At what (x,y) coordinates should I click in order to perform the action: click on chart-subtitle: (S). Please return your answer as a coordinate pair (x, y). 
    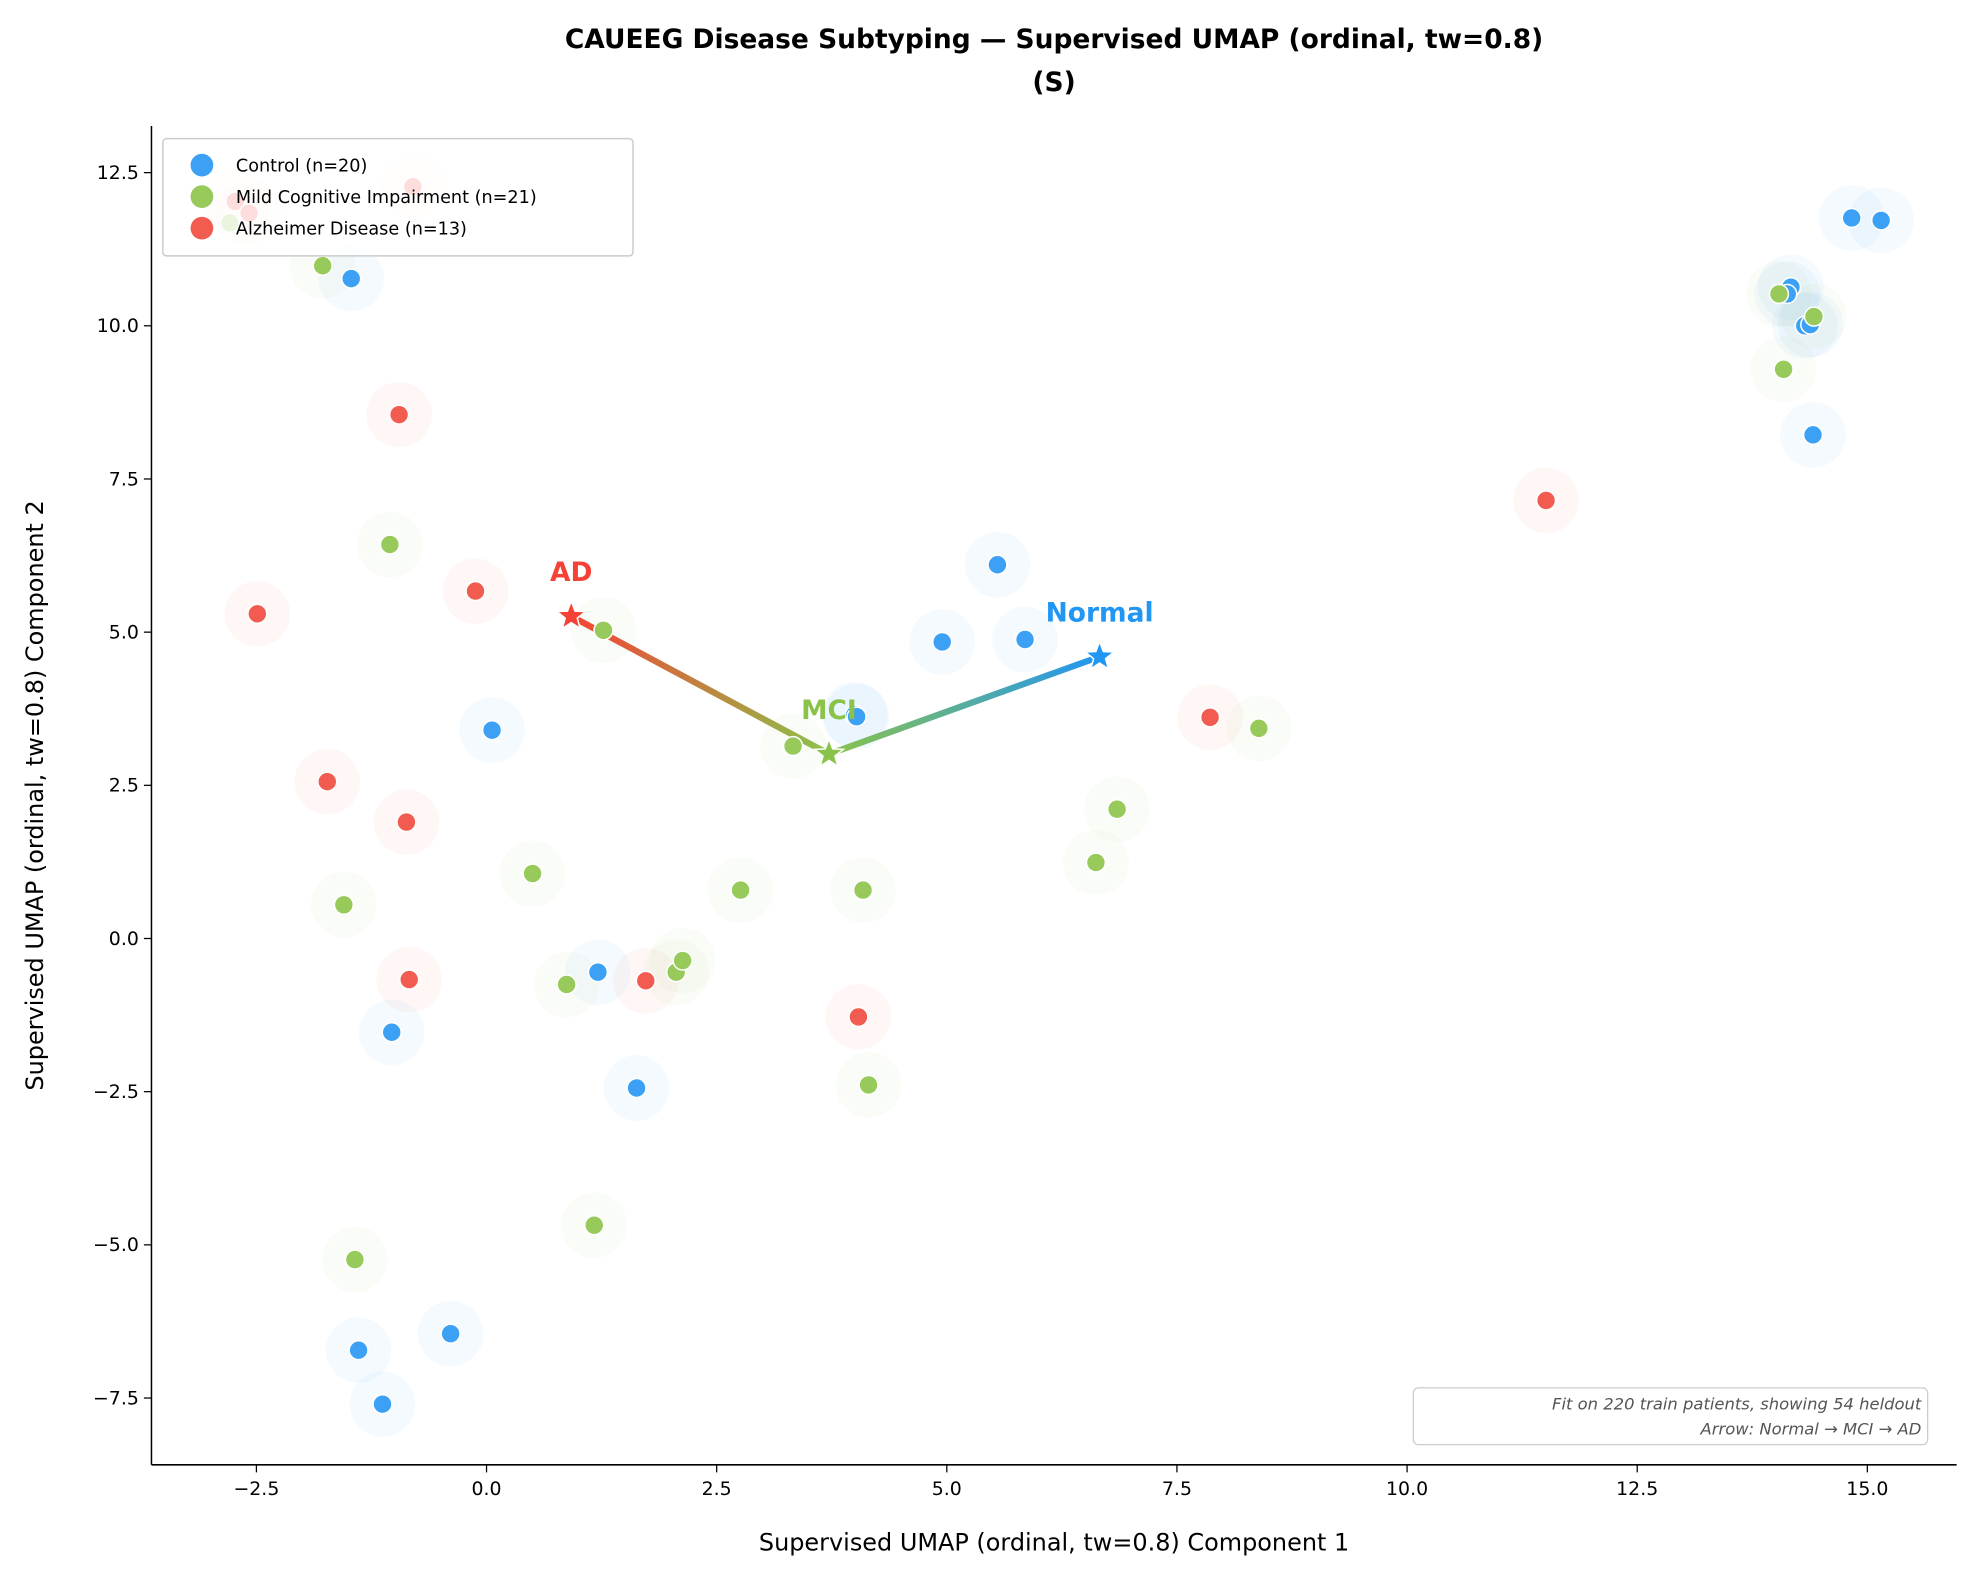
    Looking at the image, I should click on (1053, 82).